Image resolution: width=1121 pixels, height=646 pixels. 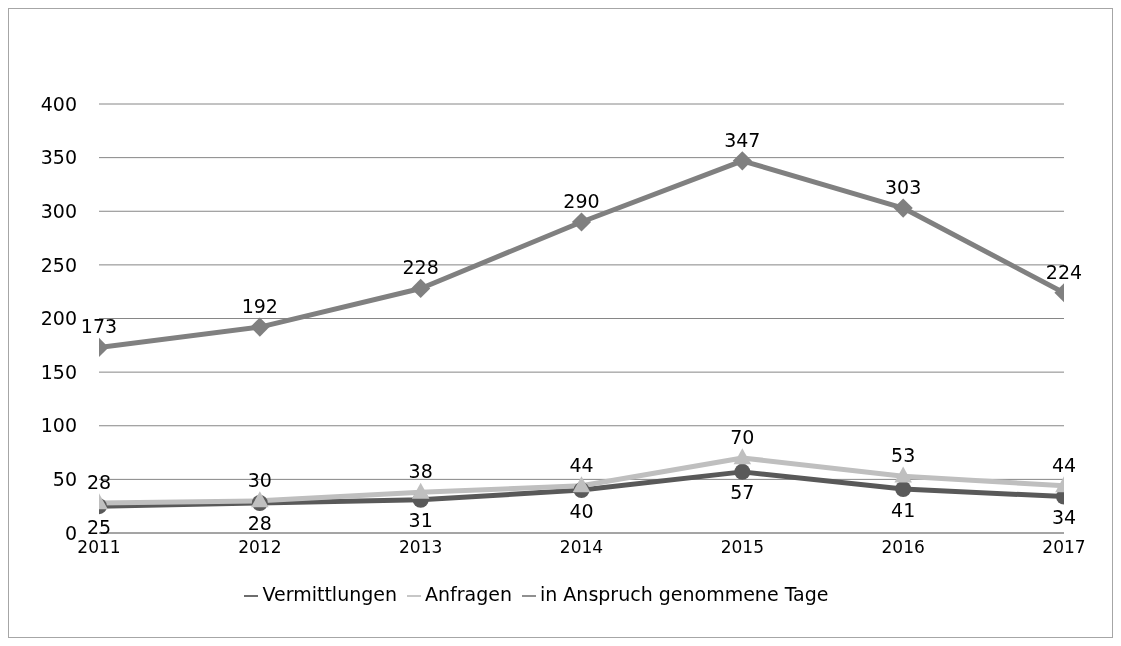 What do you see at coordinates (58, 318) in the screenshot?
I see `y-tick-label: 200` at bounding box center [58, 318].